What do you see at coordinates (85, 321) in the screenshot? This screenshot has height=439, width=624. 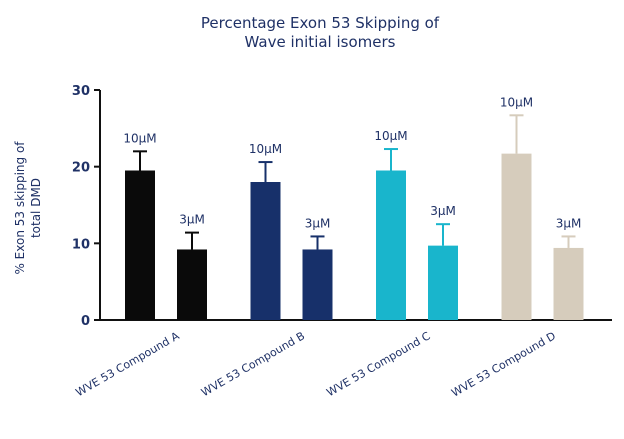 I see `y-tick-label: 0` at bounding box center [85, 321].